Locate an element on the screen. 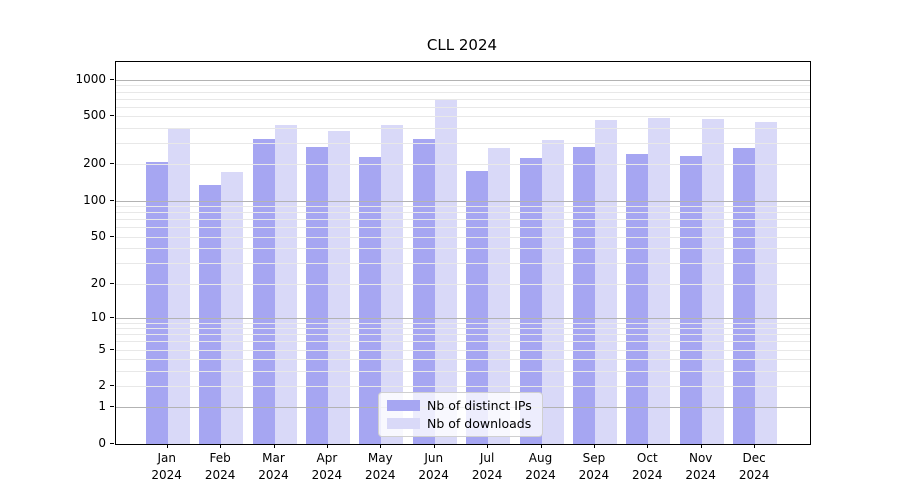  y-tick-label: 50 is located at coordinates (98, 235).